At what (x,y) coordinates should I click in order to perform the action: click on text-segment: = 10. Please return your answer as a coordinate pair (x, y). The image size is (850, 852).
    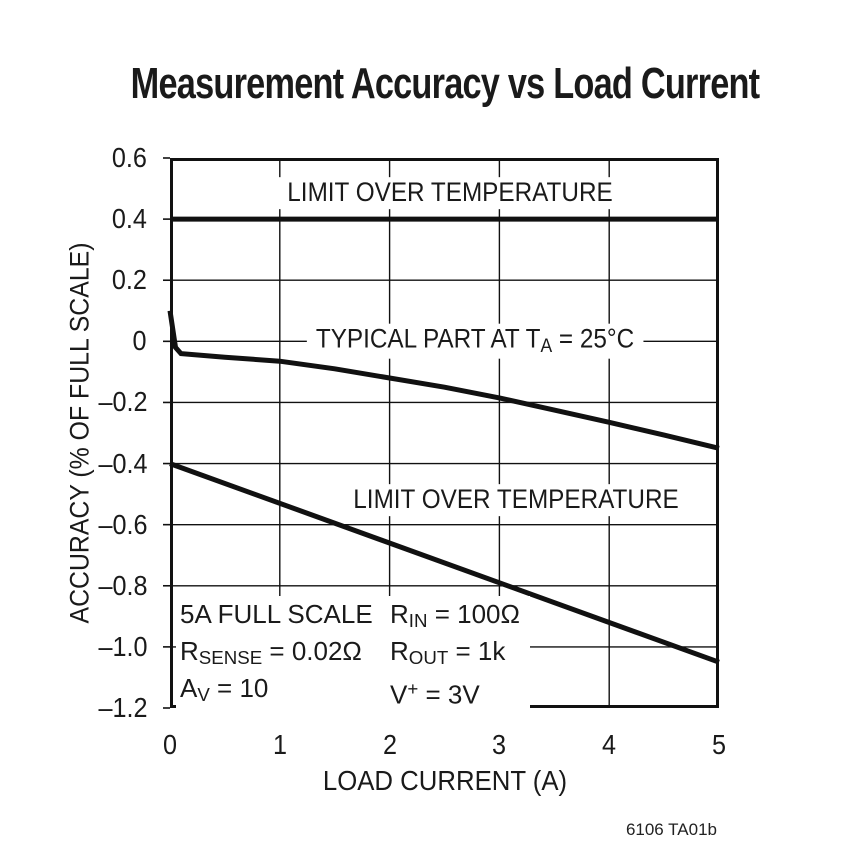
    Looking at the image, I should click on (239, 688).